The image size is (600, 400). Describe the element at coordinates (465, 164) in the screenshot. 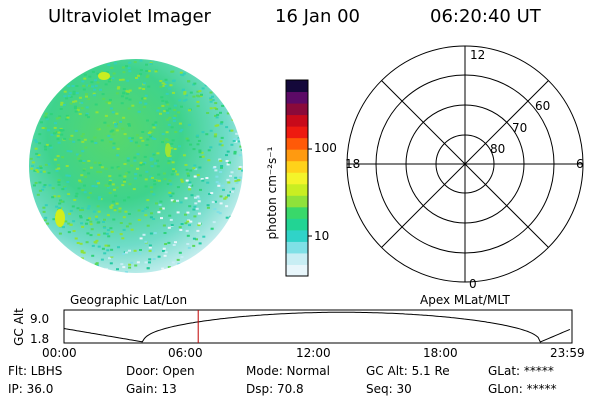

I see `polar-axis-diagonal` at that location.